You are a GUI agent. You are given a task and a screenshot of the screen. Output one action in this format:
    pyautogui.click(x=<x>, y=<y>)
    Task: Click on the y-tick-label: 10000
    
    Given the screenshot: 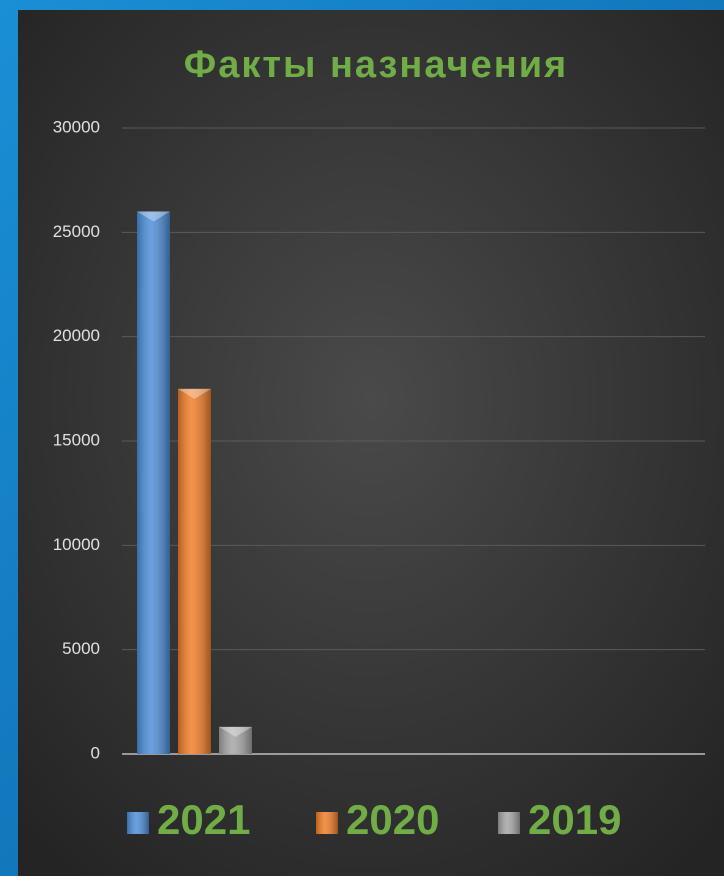 What is the action you would take?
    pyautogui.click(x=76, y=544)
    